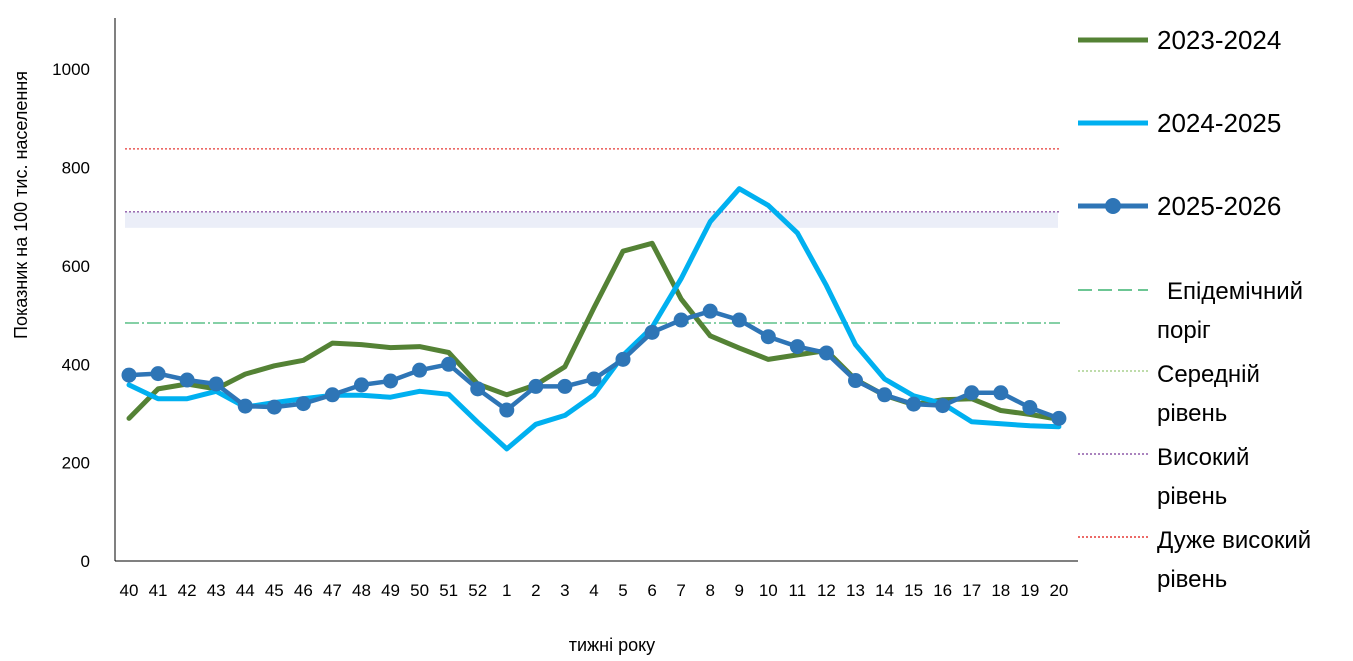 The image size is (1353, 661). Describe the element at coordinates (477, 590) in the screenshot. I see `x-tick-label: 52` at that location.